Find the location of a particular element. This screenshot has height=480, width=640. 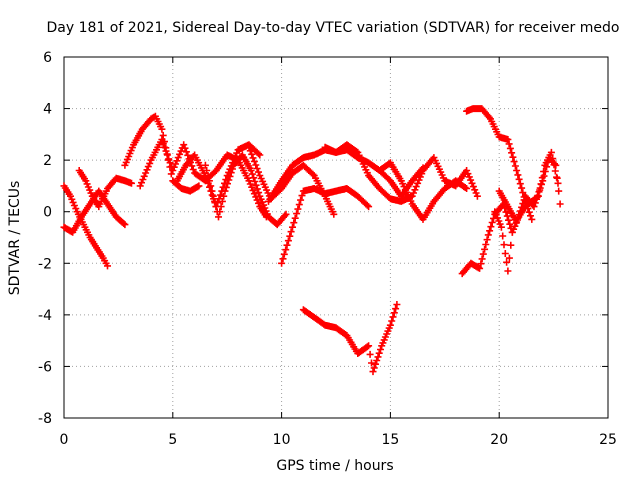

y-axis-label: SDTVAR / TECUs is located at coordinates (15, 238).